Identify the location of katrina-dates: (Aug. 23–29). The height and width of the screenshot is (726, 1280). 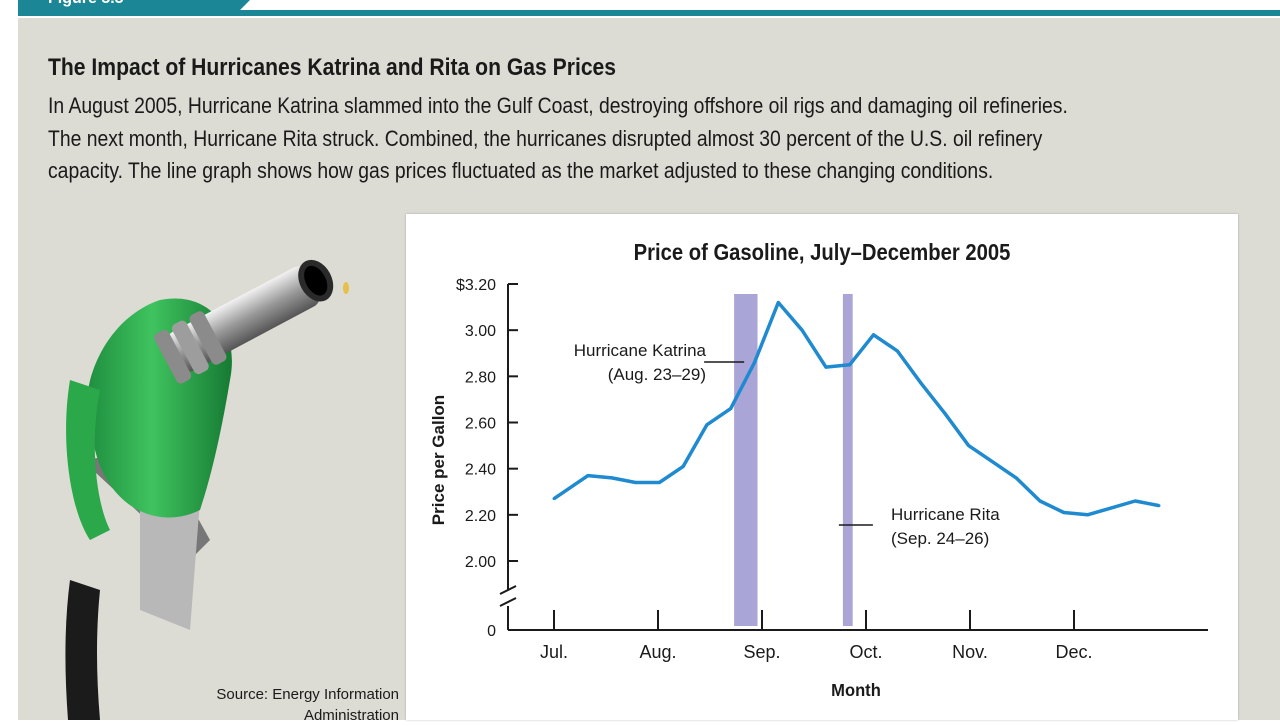
(657, 374).